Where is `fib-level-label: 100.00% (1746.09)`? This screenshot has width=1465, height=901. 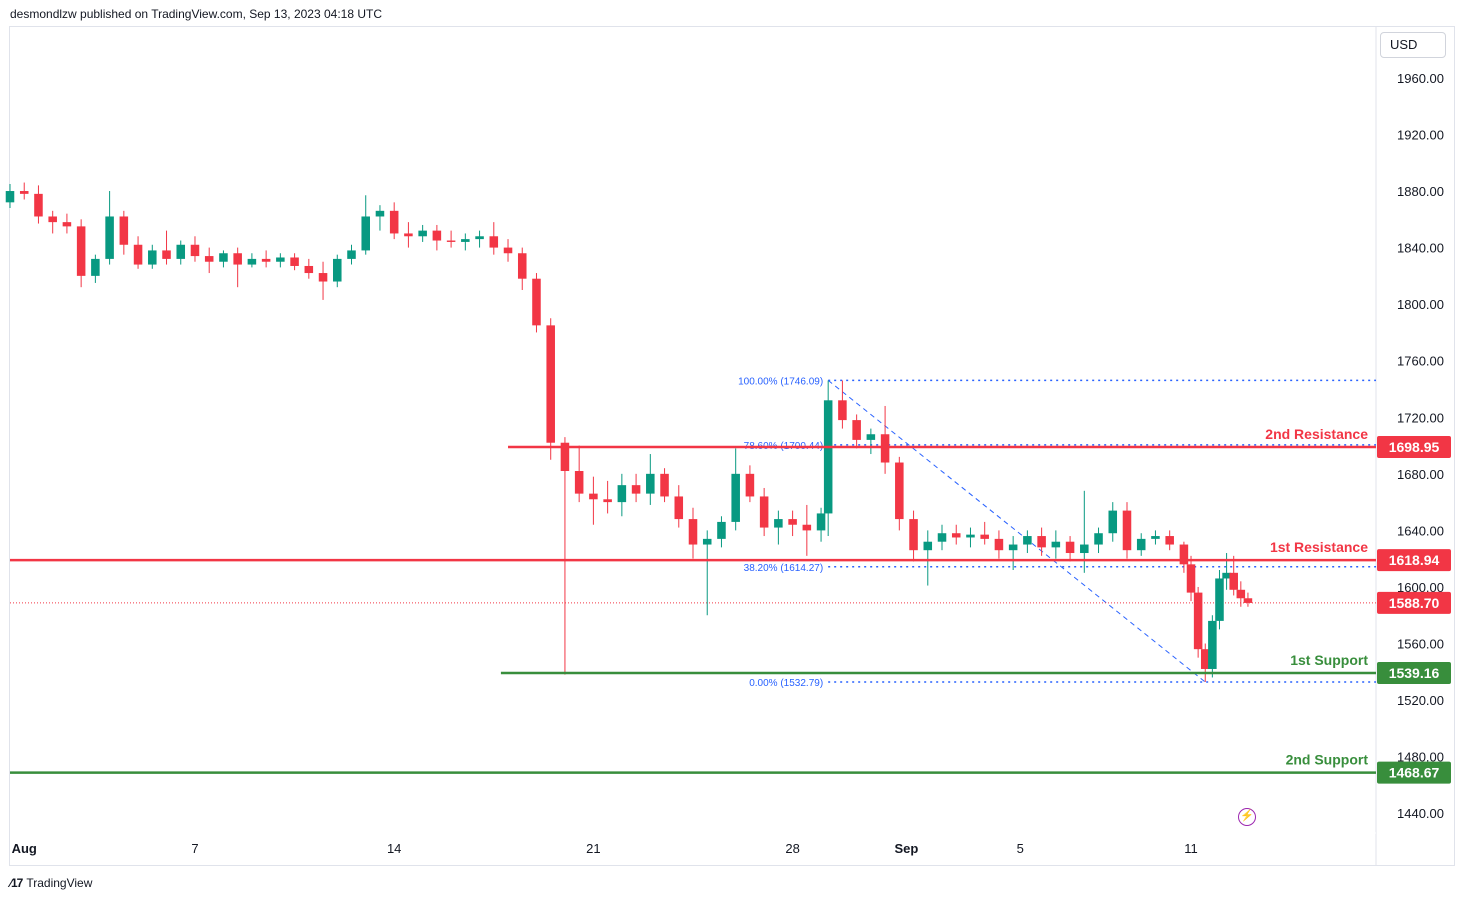 fib-level-label: 100.00% (1746.09) is located at coordinates (780, 381).